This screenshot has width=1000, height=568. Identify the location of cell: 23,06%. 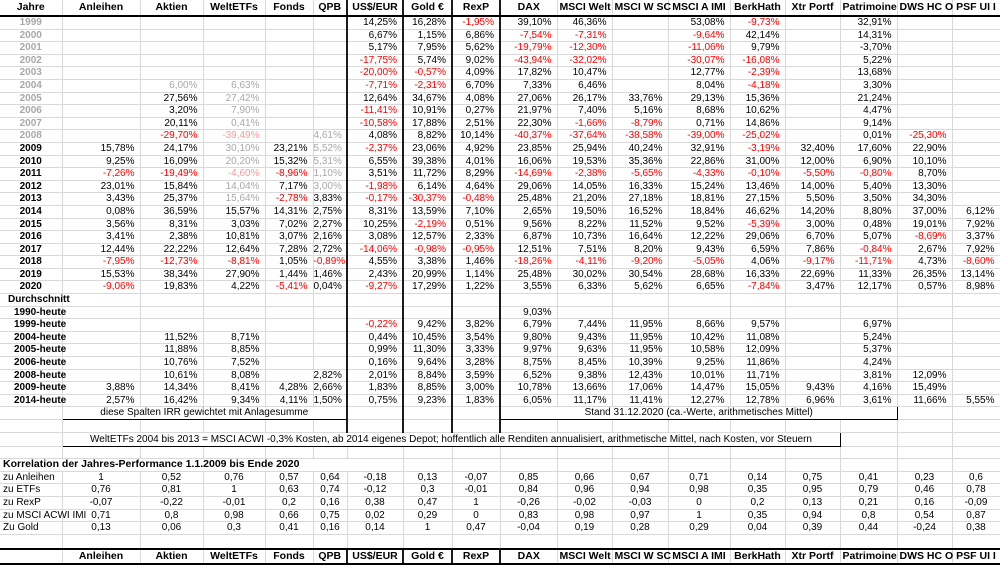
(427, 149).